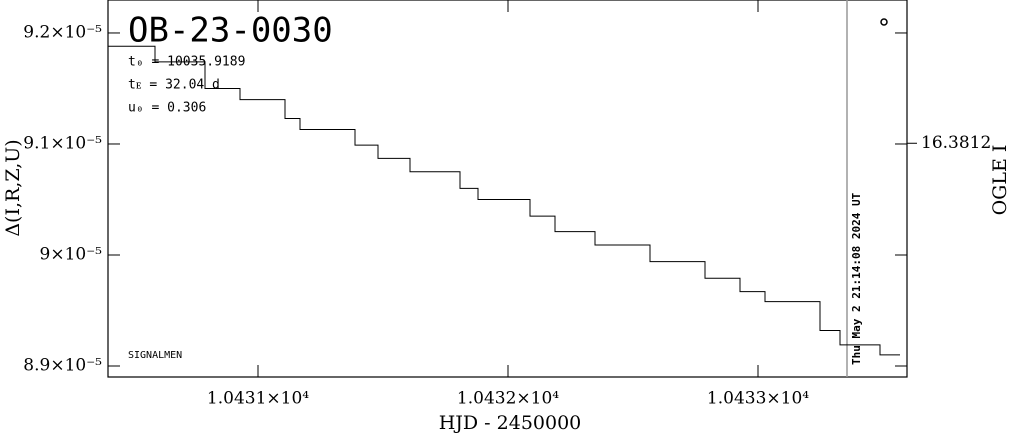 The width and height of the screenshot is (1011, 434). What do you see at coordinates (758, 399) in the screenshot?
I see `x-tick-label: 1.0433×10⁴` at bounding box center [758, 399].